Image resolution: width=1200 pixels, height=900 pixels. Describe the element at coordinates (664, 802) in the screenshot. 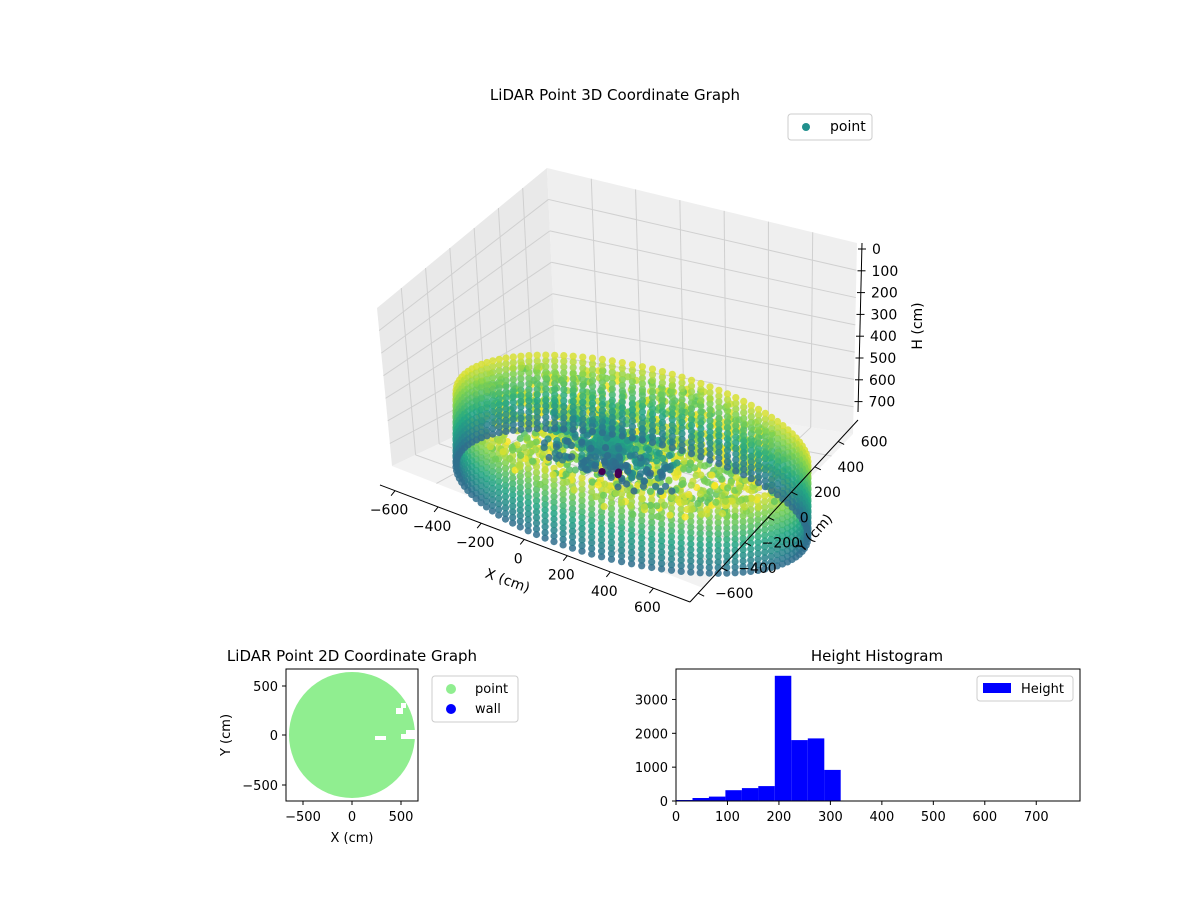

I see `y-tick-hist: 0` at that location.